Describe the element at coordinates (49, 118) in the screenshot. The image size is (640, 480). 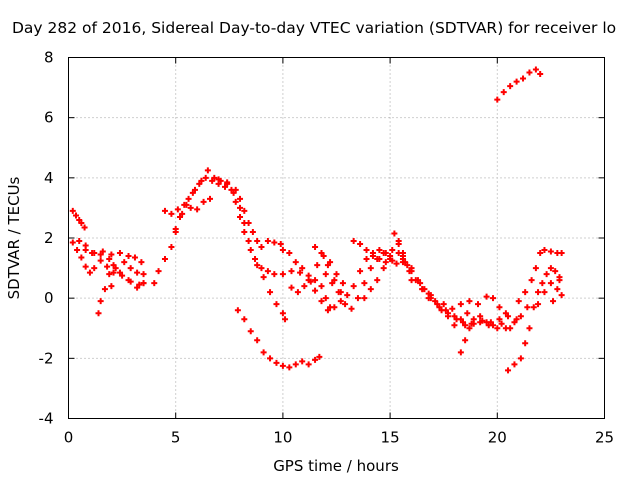
I see `y-tick-label: 6` at that location.